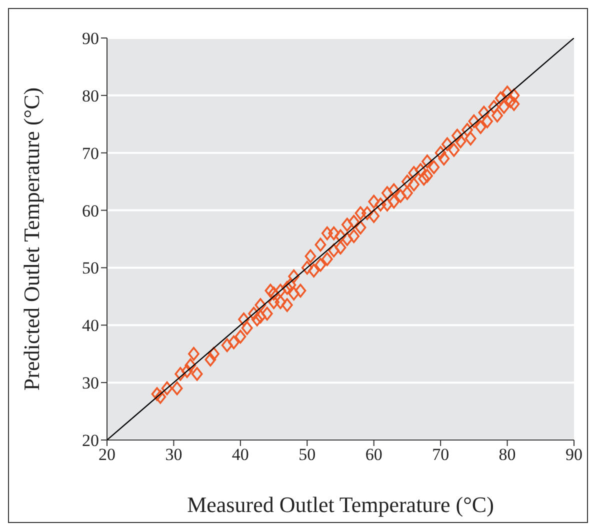  What do you see at coordinates (90, 268) in the screenshot?
I see `y-tick-label: 50` at bounding box center [90, 268].